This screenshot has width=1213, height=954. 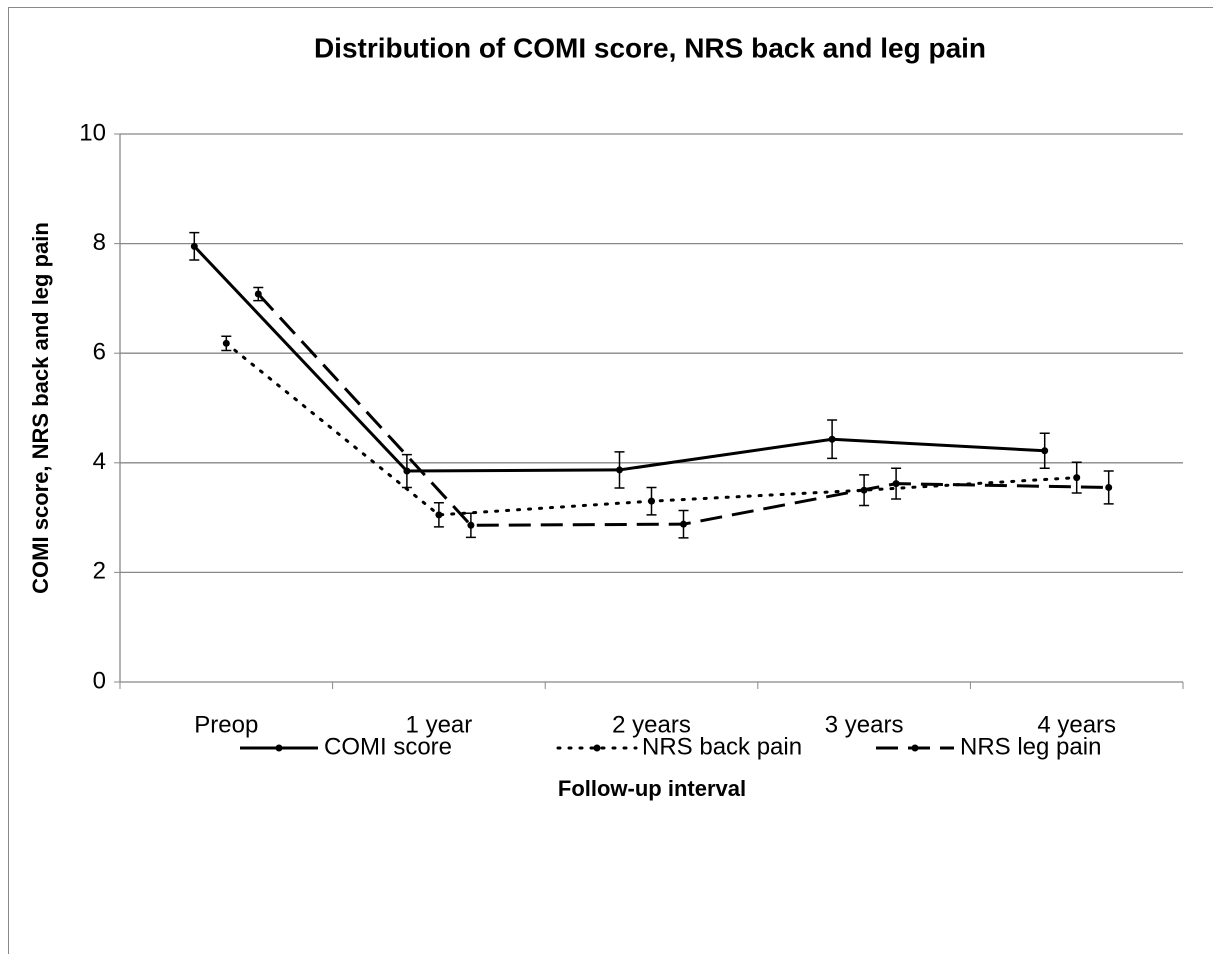 What do you see at coordinates (1030, 746) in the screenshot?
I see `legend-label: NRS leg pain` at bounding box center [1030, 746].